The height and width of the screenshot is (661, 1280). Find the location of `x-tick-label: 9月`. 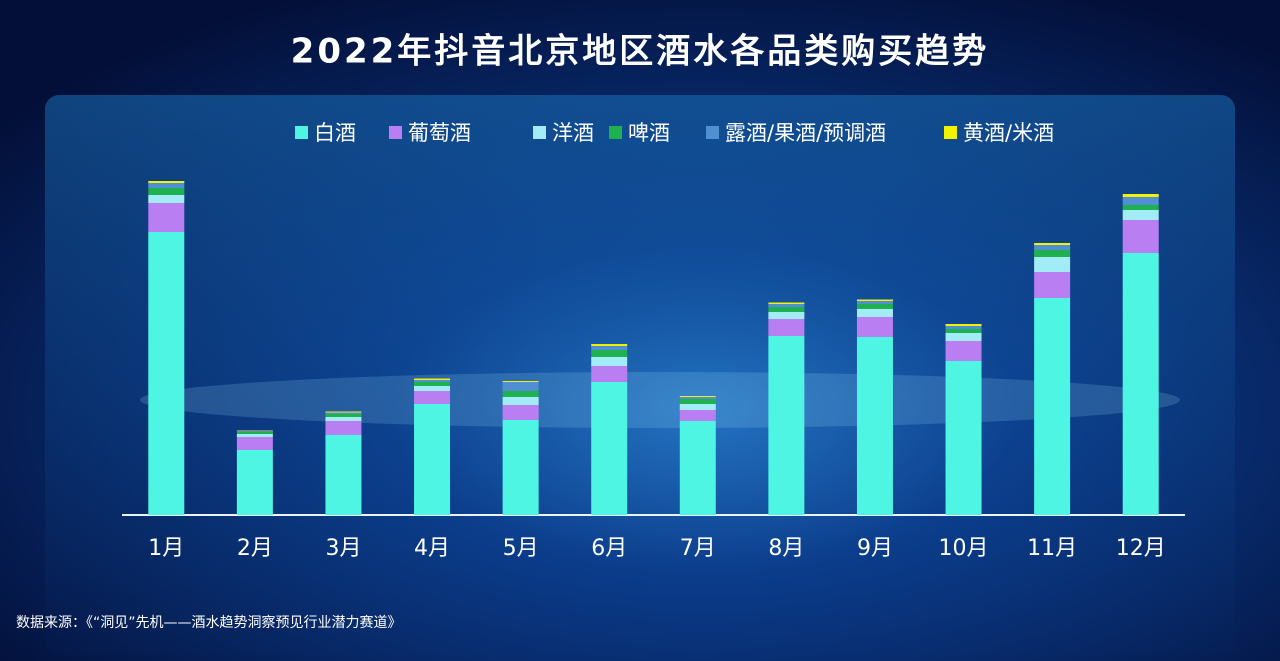

x-tick-label: 9月 is located at coordinates (875, 548).